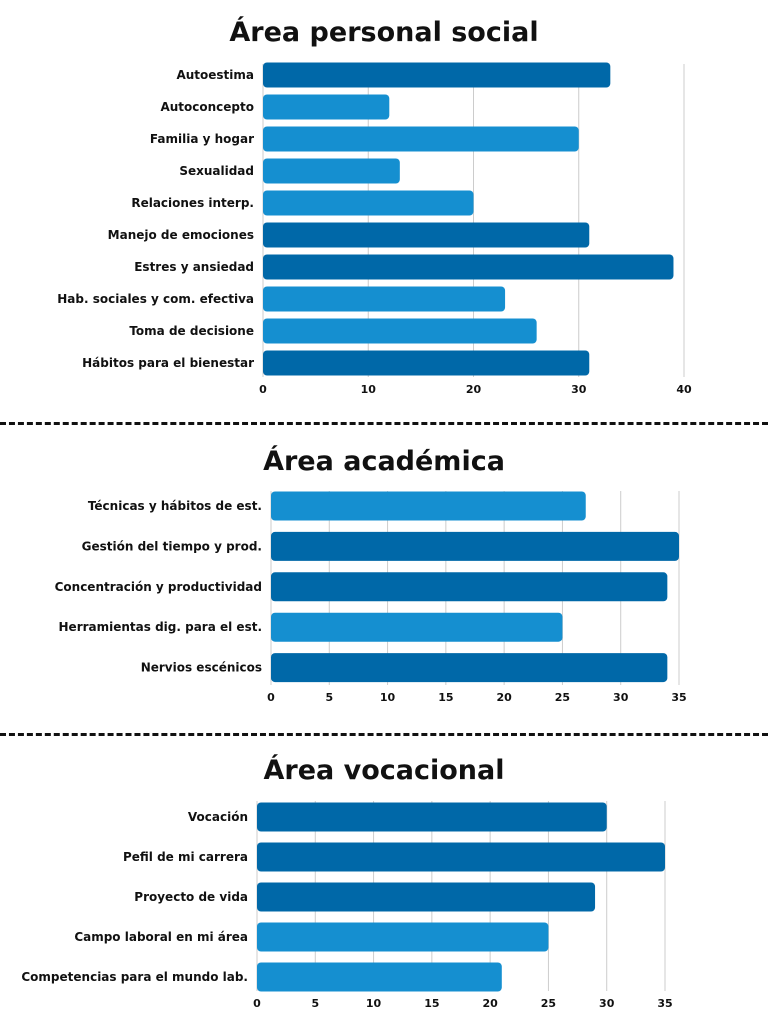 The width and height of the screenshot is (768, 1024). What do you see at coordinates (201, 668) in the screenshot?
I see `category-label: Nervios escénicos` at bounding box center [201, 668].